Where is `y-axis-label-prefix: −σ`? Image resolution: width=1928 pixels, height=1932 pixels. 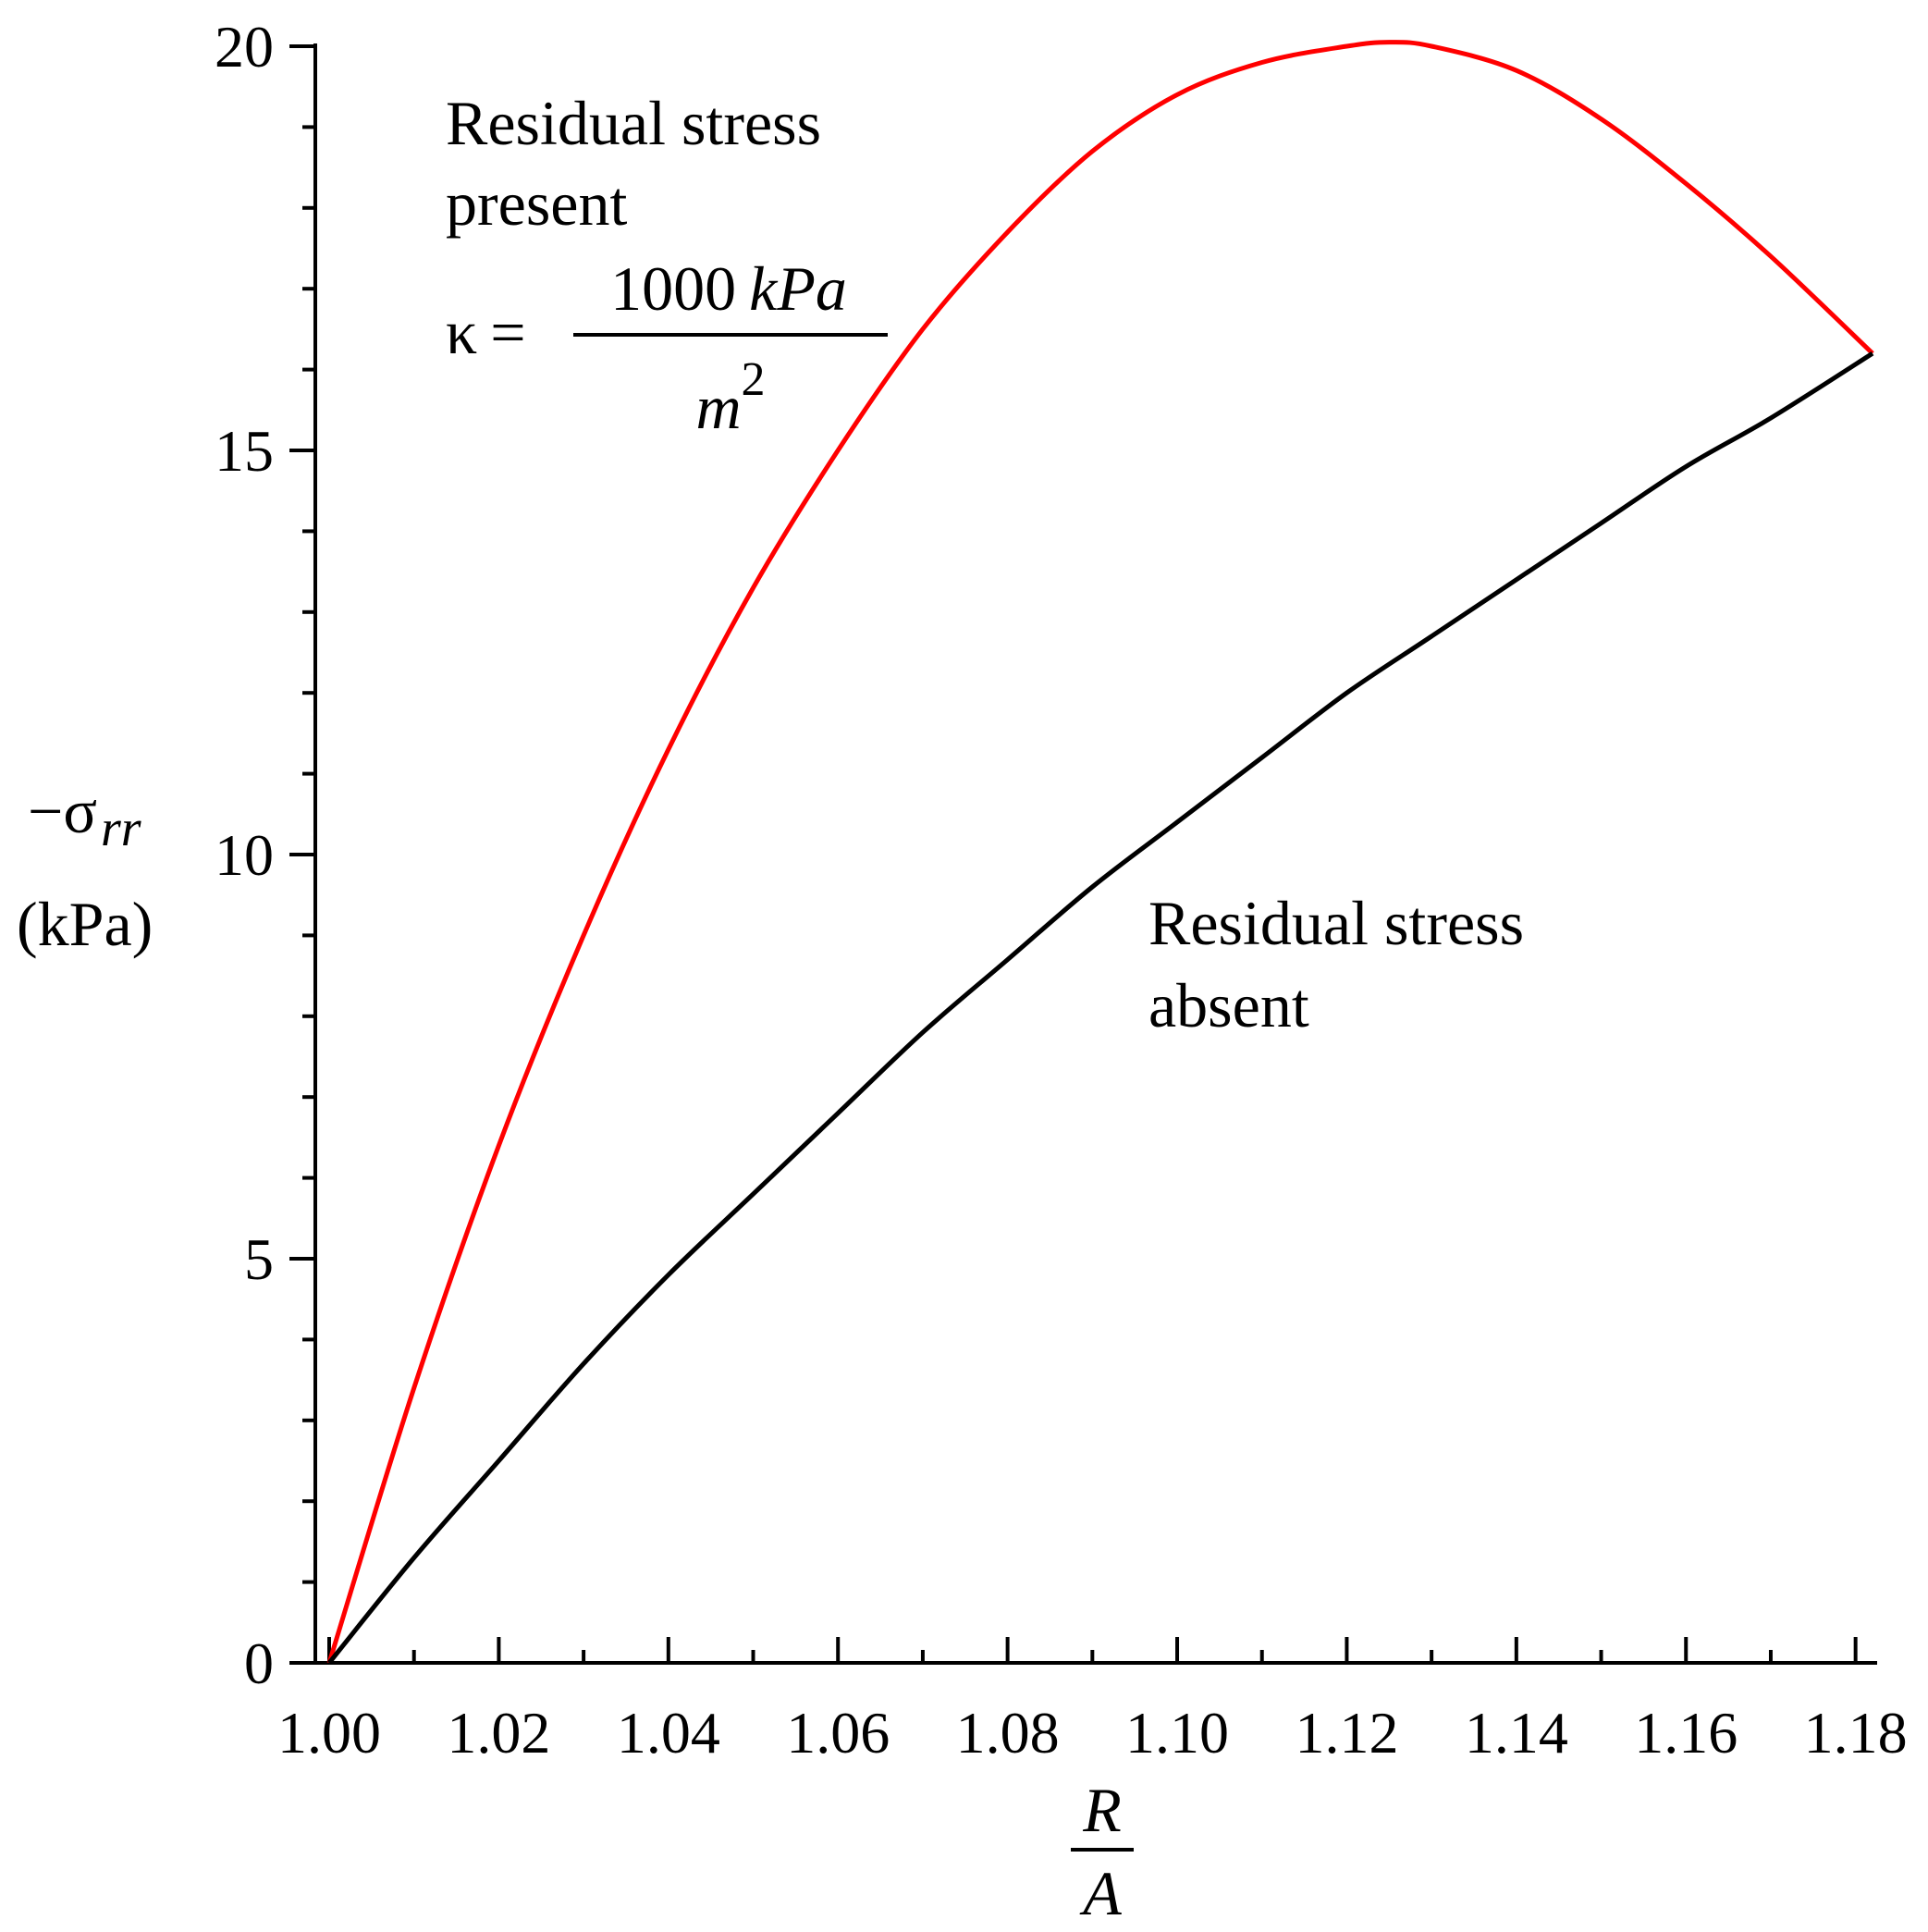
y-axis-label-prefix: −σ is located at coordinates (62, 811).